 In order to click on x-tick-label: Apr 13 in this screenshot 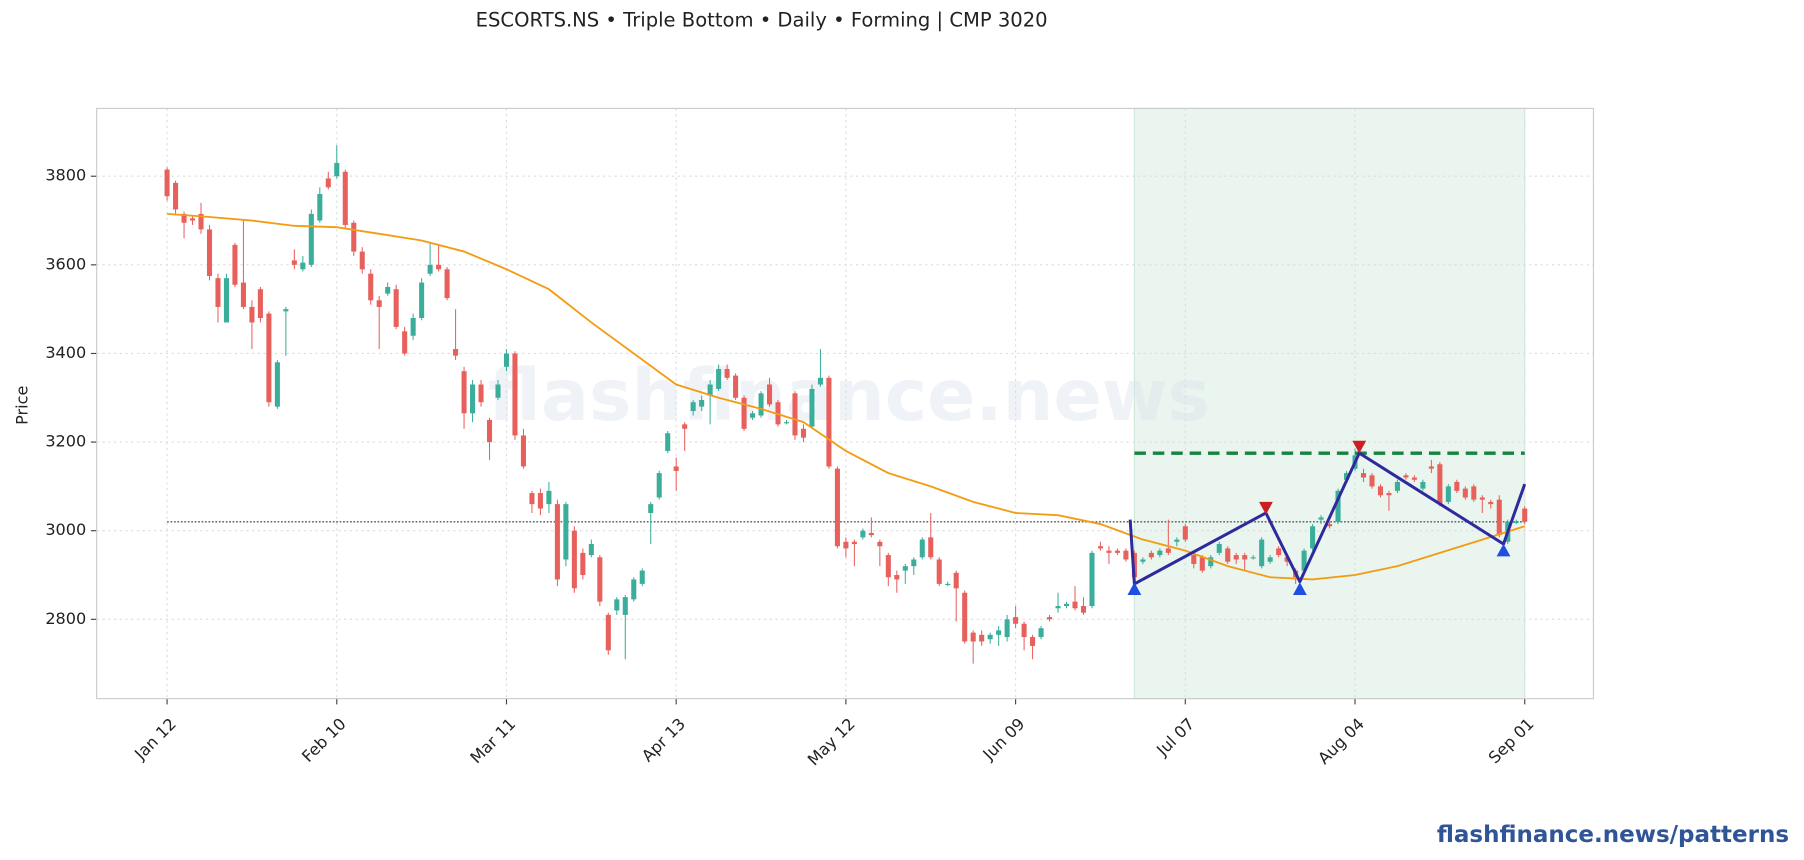, I will do `click(663, 739)`.